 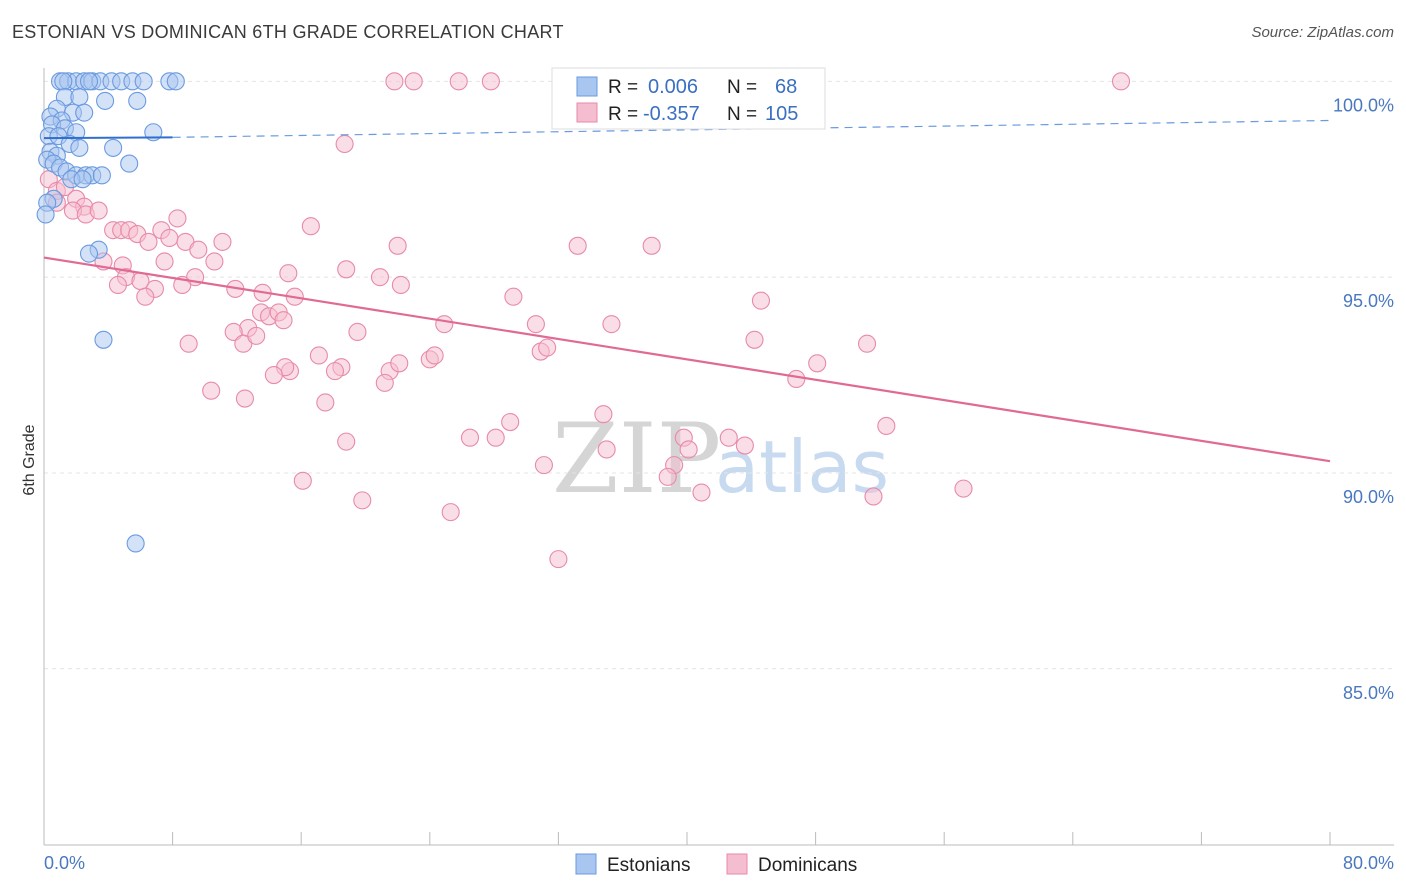 I want to click on y-tick-label: 100.0%, so click(x=1363, y=105).